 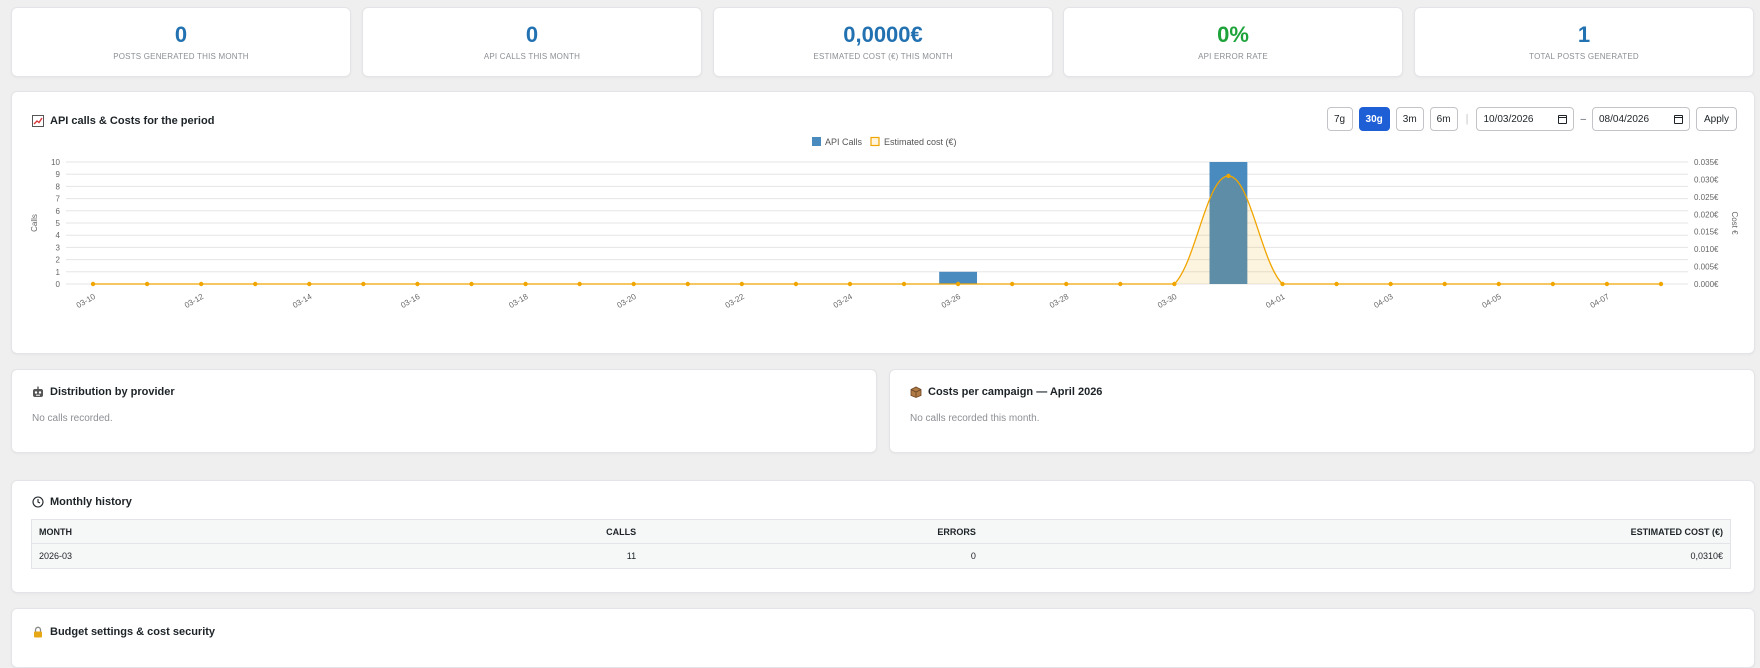 What do you see at coordinates (813, 531) in the screenshot?
I see `column-header-errors: ERRORS` at bounding box center [813, 531].